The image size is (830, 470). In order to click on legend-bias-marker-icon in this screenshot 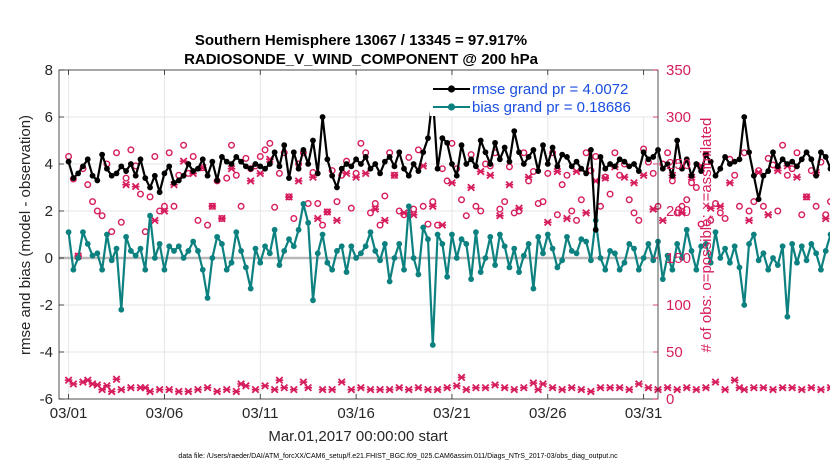, I will do `click(451, 107)`.